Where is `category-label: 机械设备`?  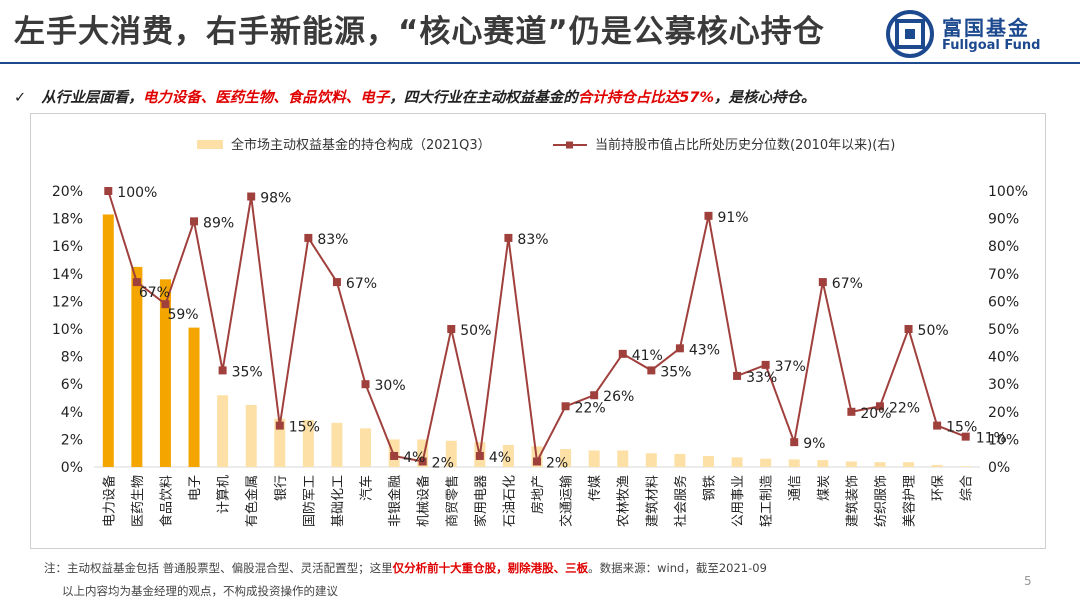 category-label: 机械设备 is located at coordinates (424, 501).